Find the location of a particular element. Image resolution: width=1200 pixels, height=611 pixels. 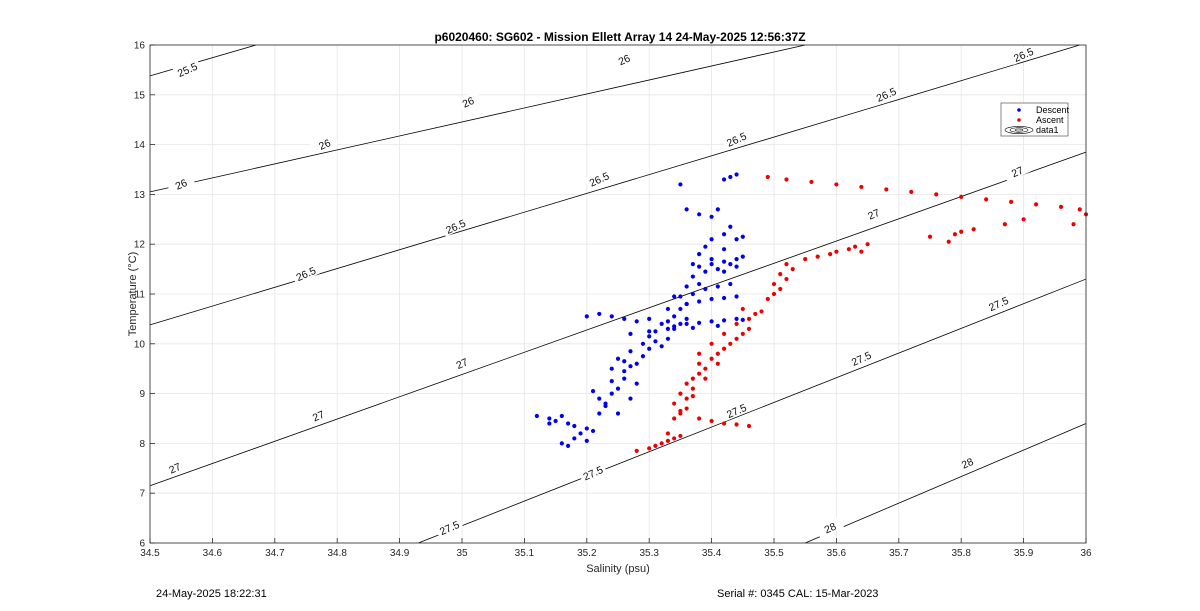

x-tick-label: 35.1 is located at coordinates (525, 553).